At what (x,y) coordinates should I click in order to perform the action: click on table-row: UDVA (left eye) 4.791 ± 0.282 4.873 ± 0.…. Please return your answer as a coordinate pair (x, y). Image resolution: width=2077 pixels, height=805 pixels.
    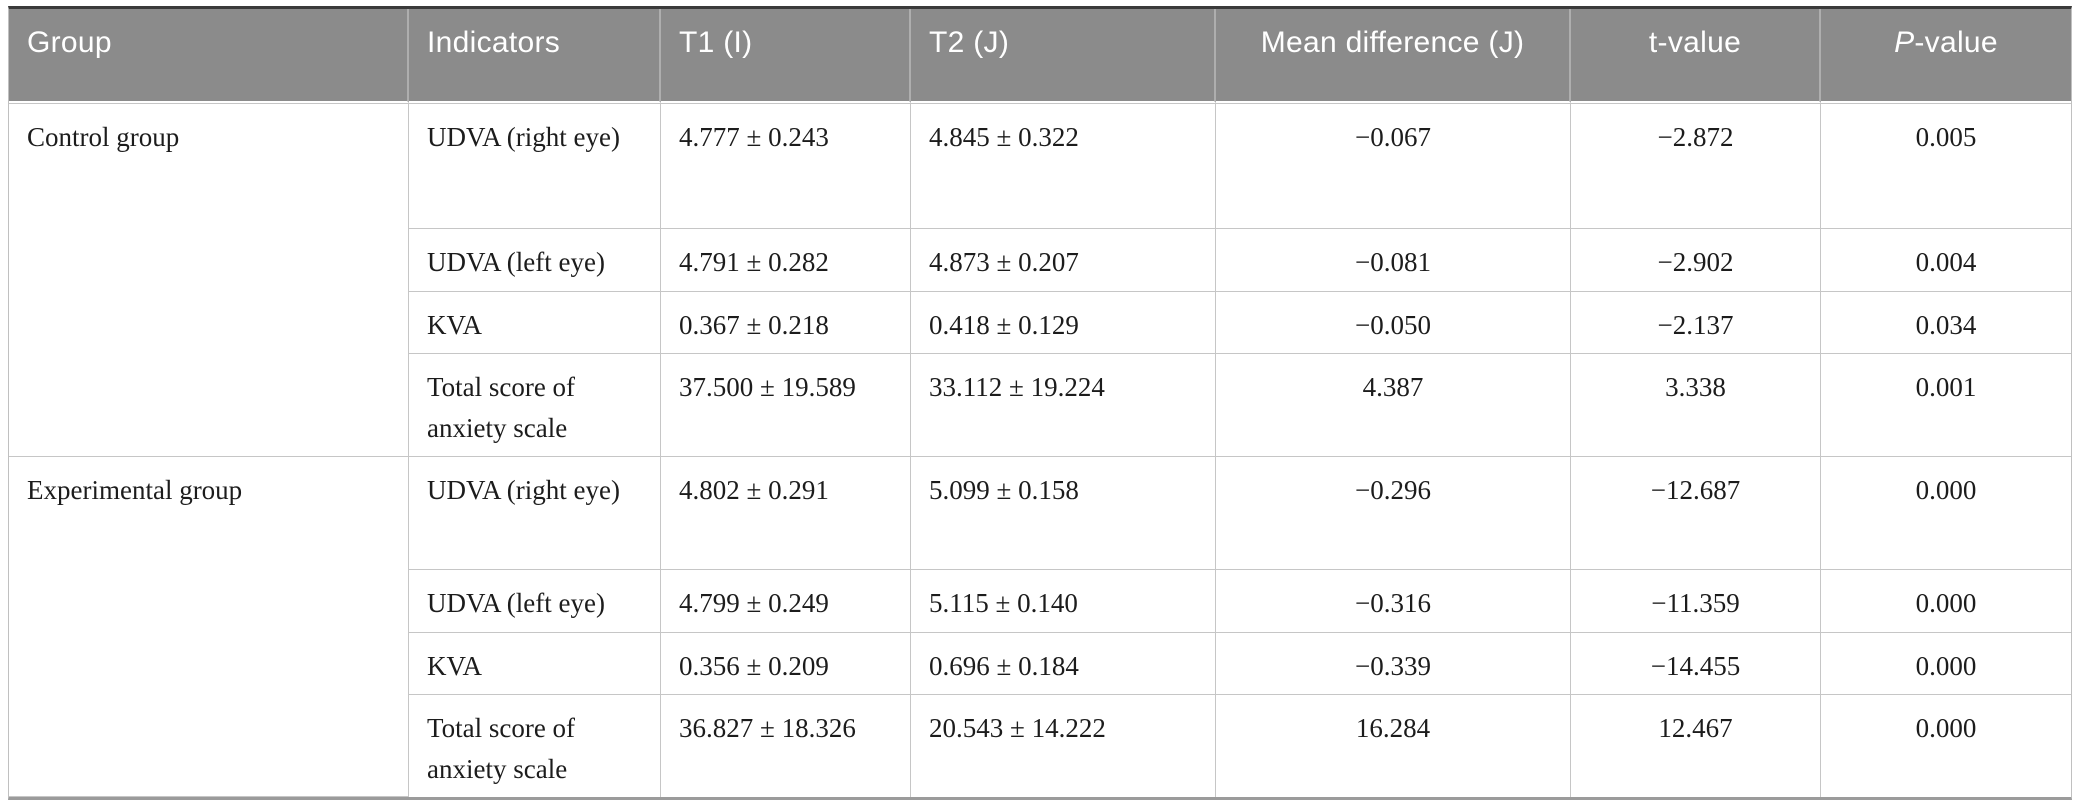
    Looking at the image, I should click on (1040, 260).